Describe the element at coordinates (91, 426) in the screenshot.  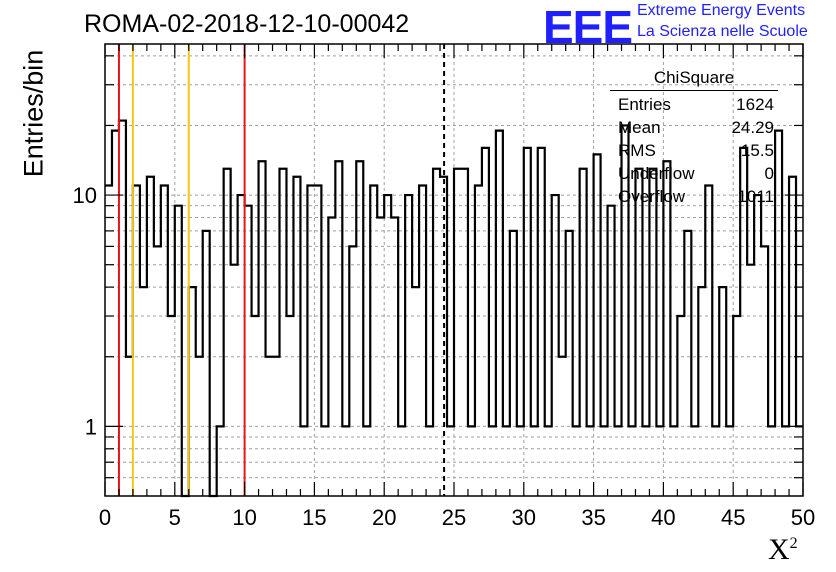
I see `y-tick-label: 1` at that location.